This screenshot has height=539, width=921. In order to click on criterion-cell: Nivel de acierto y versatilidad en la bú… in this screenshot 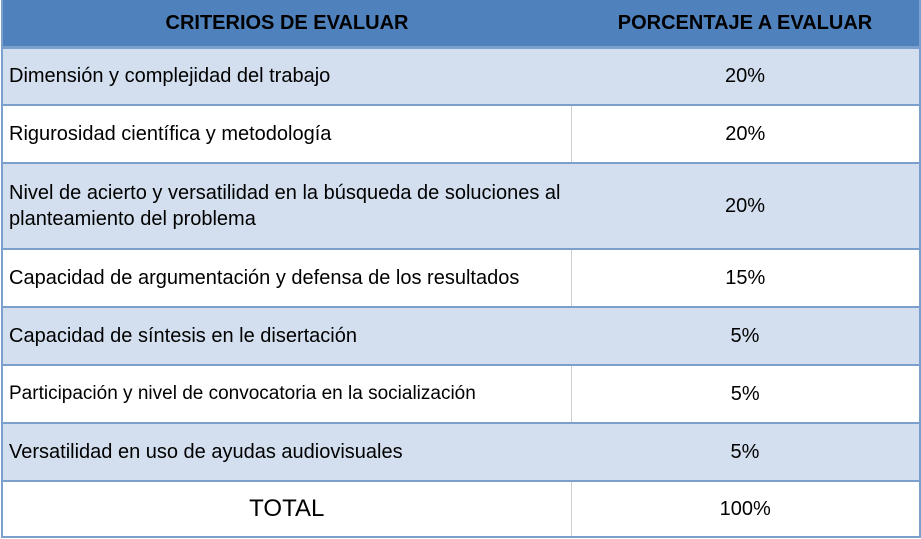, I will do `click(286, 206)`.